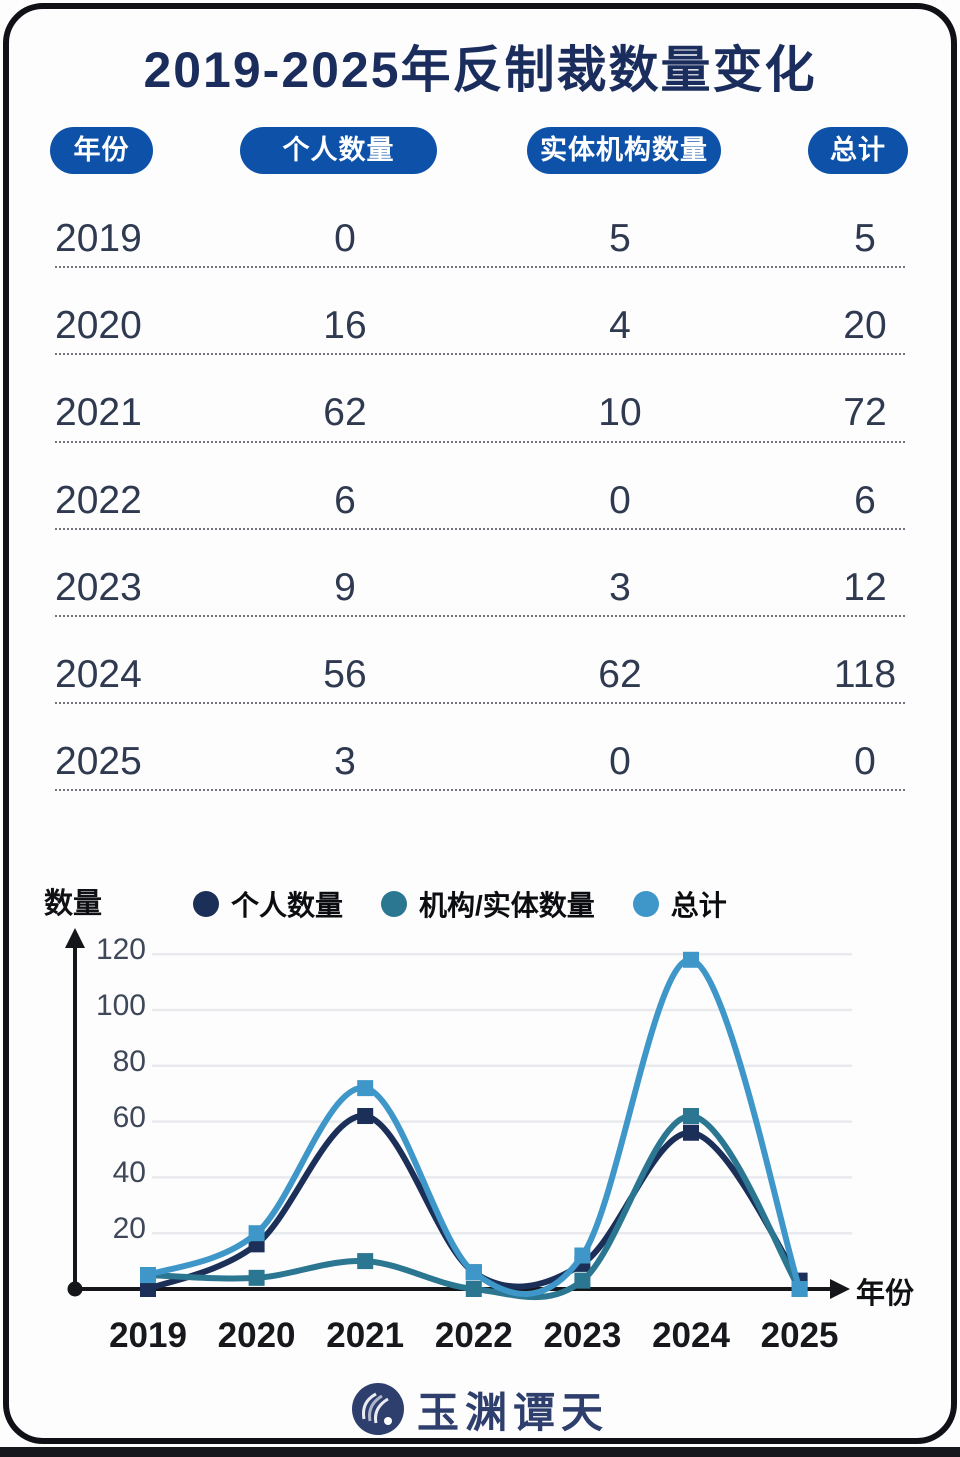 The image size is (960, 1457). I want to click on y-tick-label: 40, so click(129, 1173).